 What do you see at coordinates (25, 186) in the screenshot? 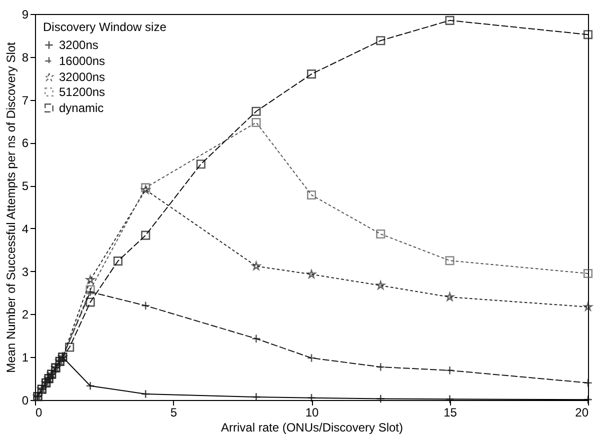
I see `y-tick-label: 5` at bounding box center [25, 186].